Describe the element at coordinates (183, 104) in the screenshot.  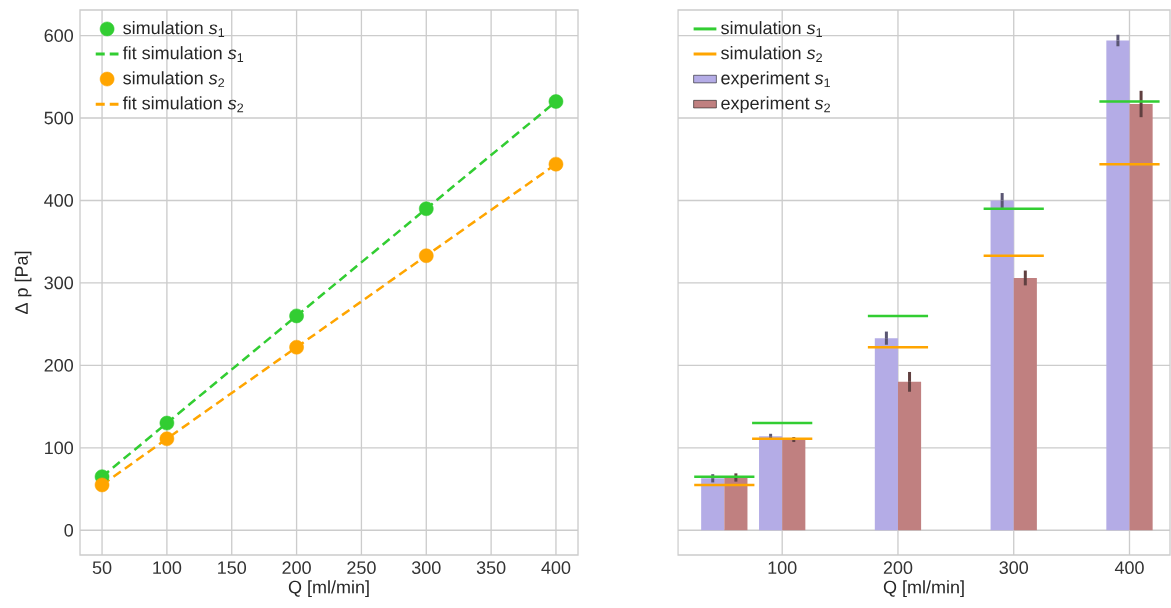
I see `legend-label: fit simulation s$_{2}$` at that location.